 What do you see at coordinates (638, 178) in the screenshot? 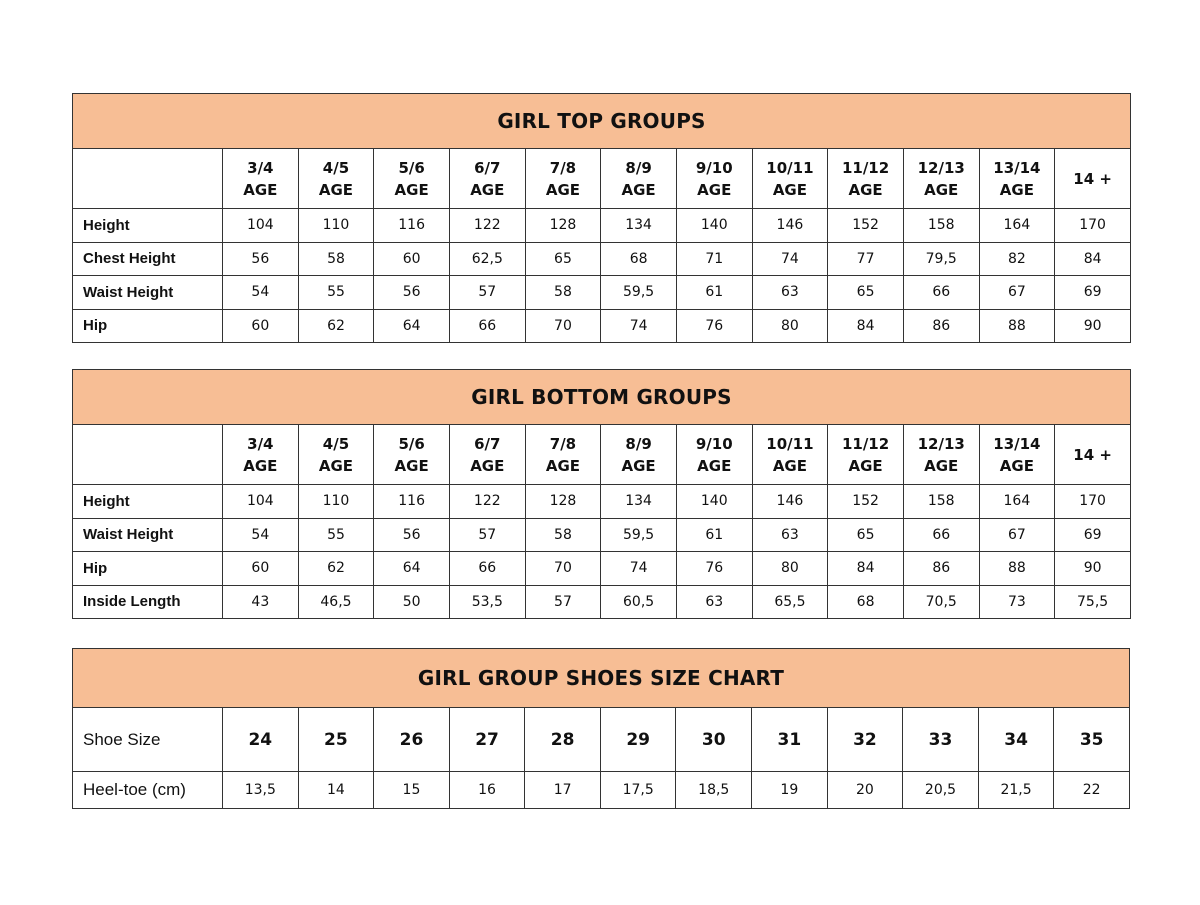
I see `column-header: 8/9 AGE` at bounding box center [638, 178].